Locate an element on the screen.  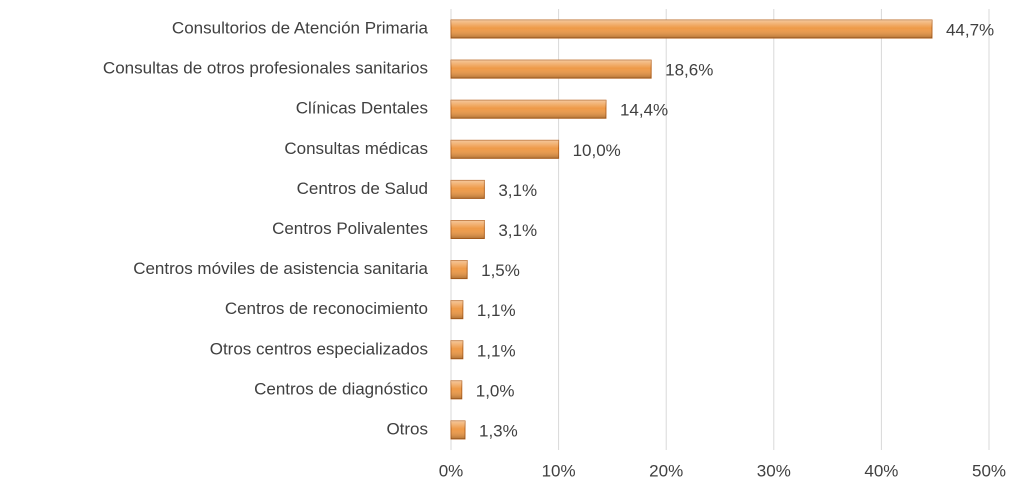
value-label: 1,5% is located at coordinates (500, 270).